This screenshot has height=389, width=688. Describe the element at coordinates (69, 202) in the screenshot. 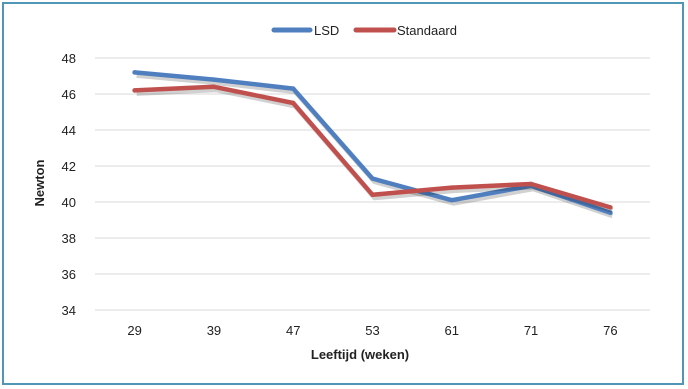

I see `y-tick-label: 40` at that location.